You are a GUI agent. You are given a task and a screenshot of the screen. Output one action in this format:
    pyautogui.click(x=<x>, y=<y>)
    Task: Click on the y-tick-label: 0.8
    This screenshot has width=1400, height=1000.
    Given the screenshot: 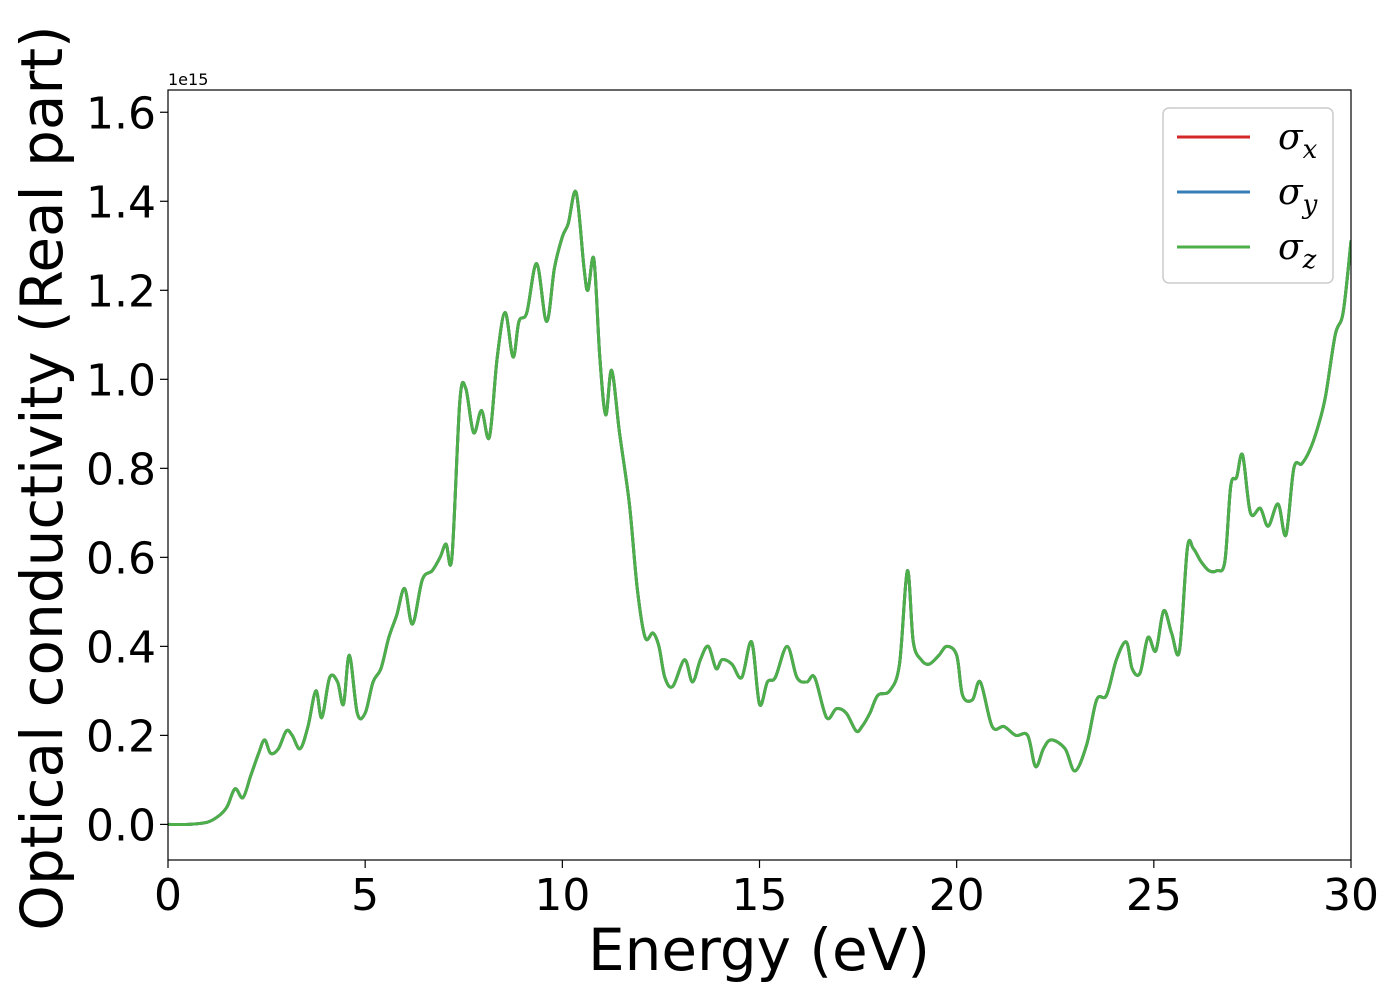 What is the action you would take?
    pyautogui.click(x=121, y=469)
    